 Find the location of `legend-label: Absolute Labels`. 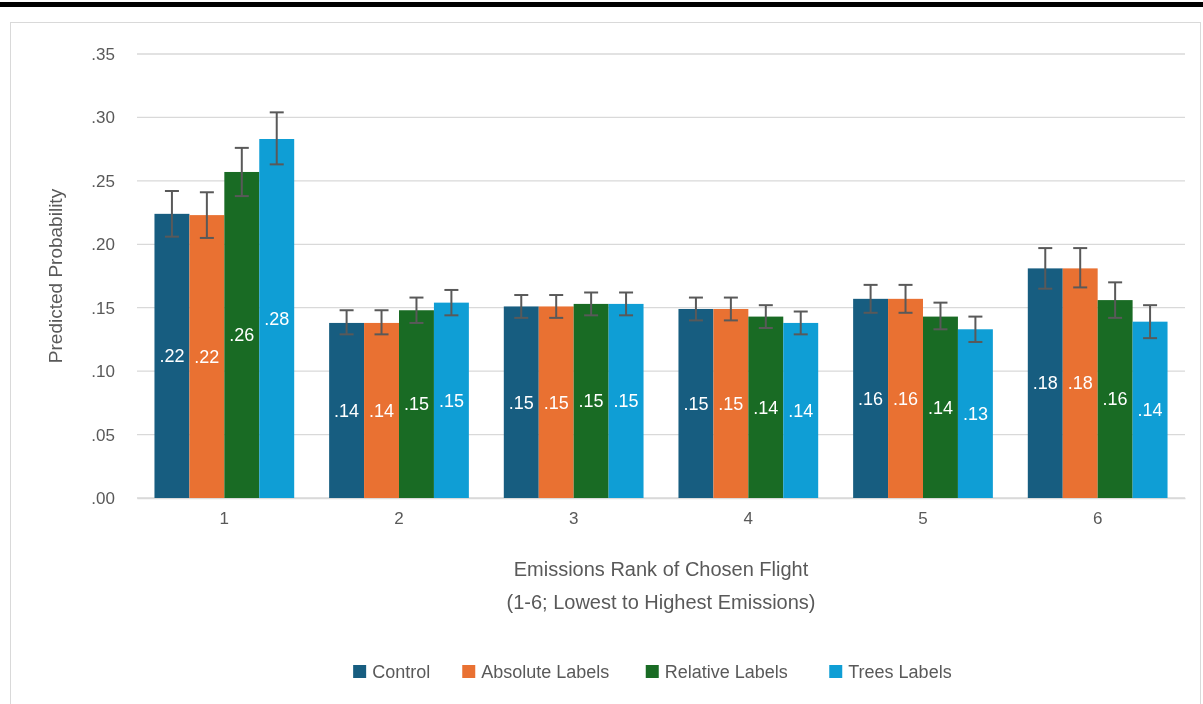

legend-label: Absolute Labels is located at coordinates (545, 672).